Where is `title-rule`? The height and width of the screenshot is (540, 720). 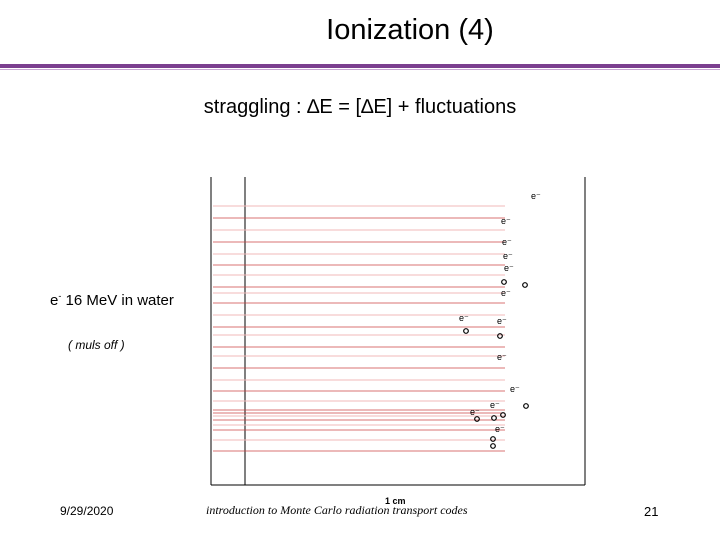 title-rule is located at coordinates (360, 66).